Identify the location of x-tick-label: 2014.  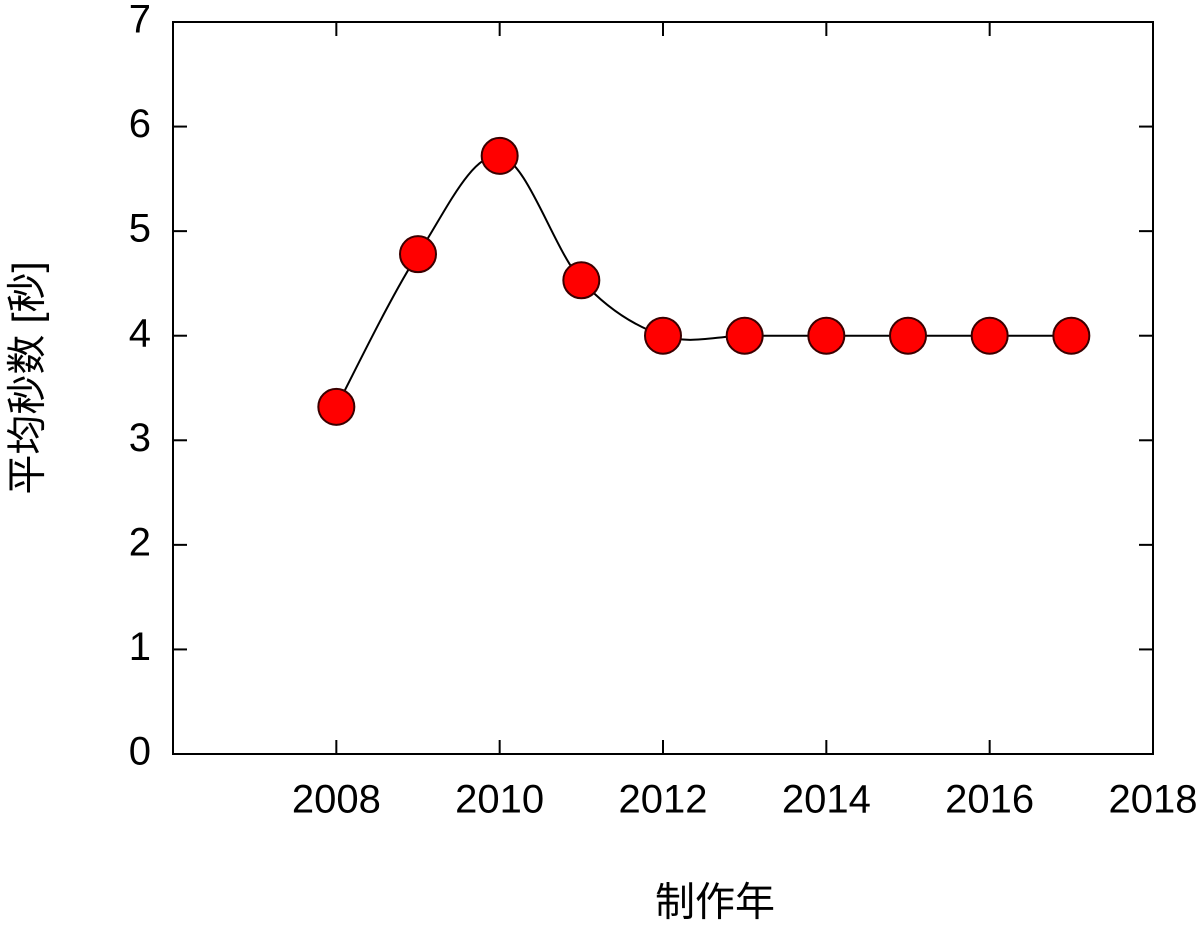
(826, 800).